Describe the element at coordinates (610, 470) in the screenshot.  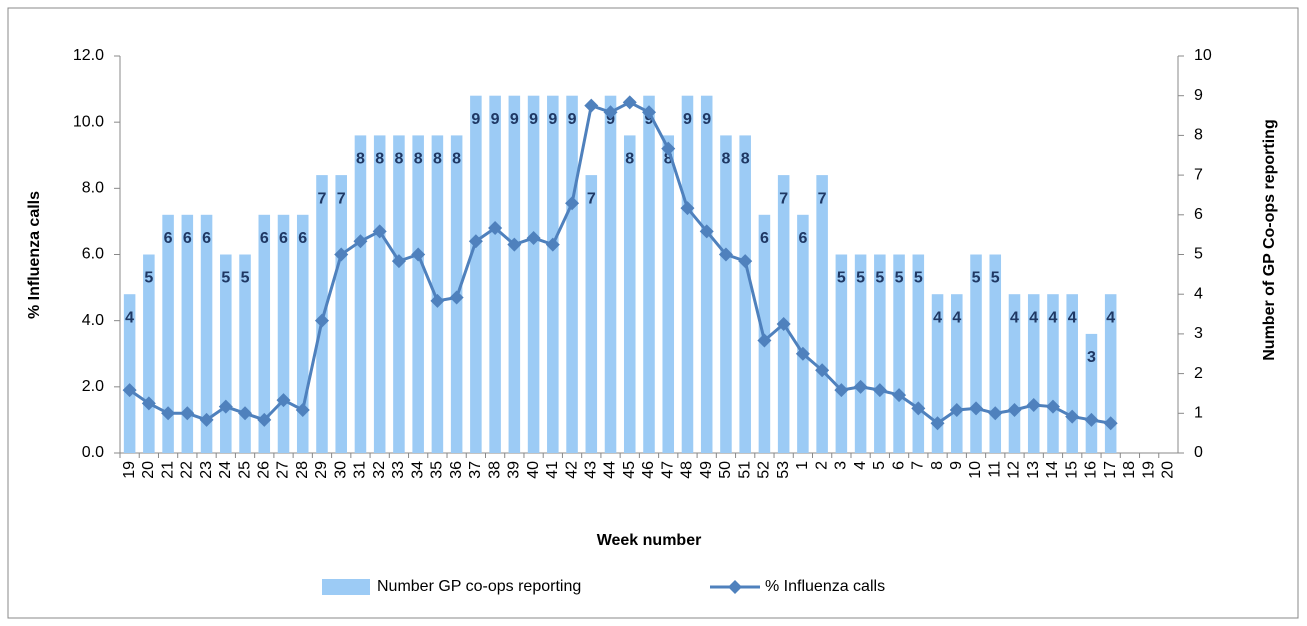
I see `x-tick-label: 44` at that location.